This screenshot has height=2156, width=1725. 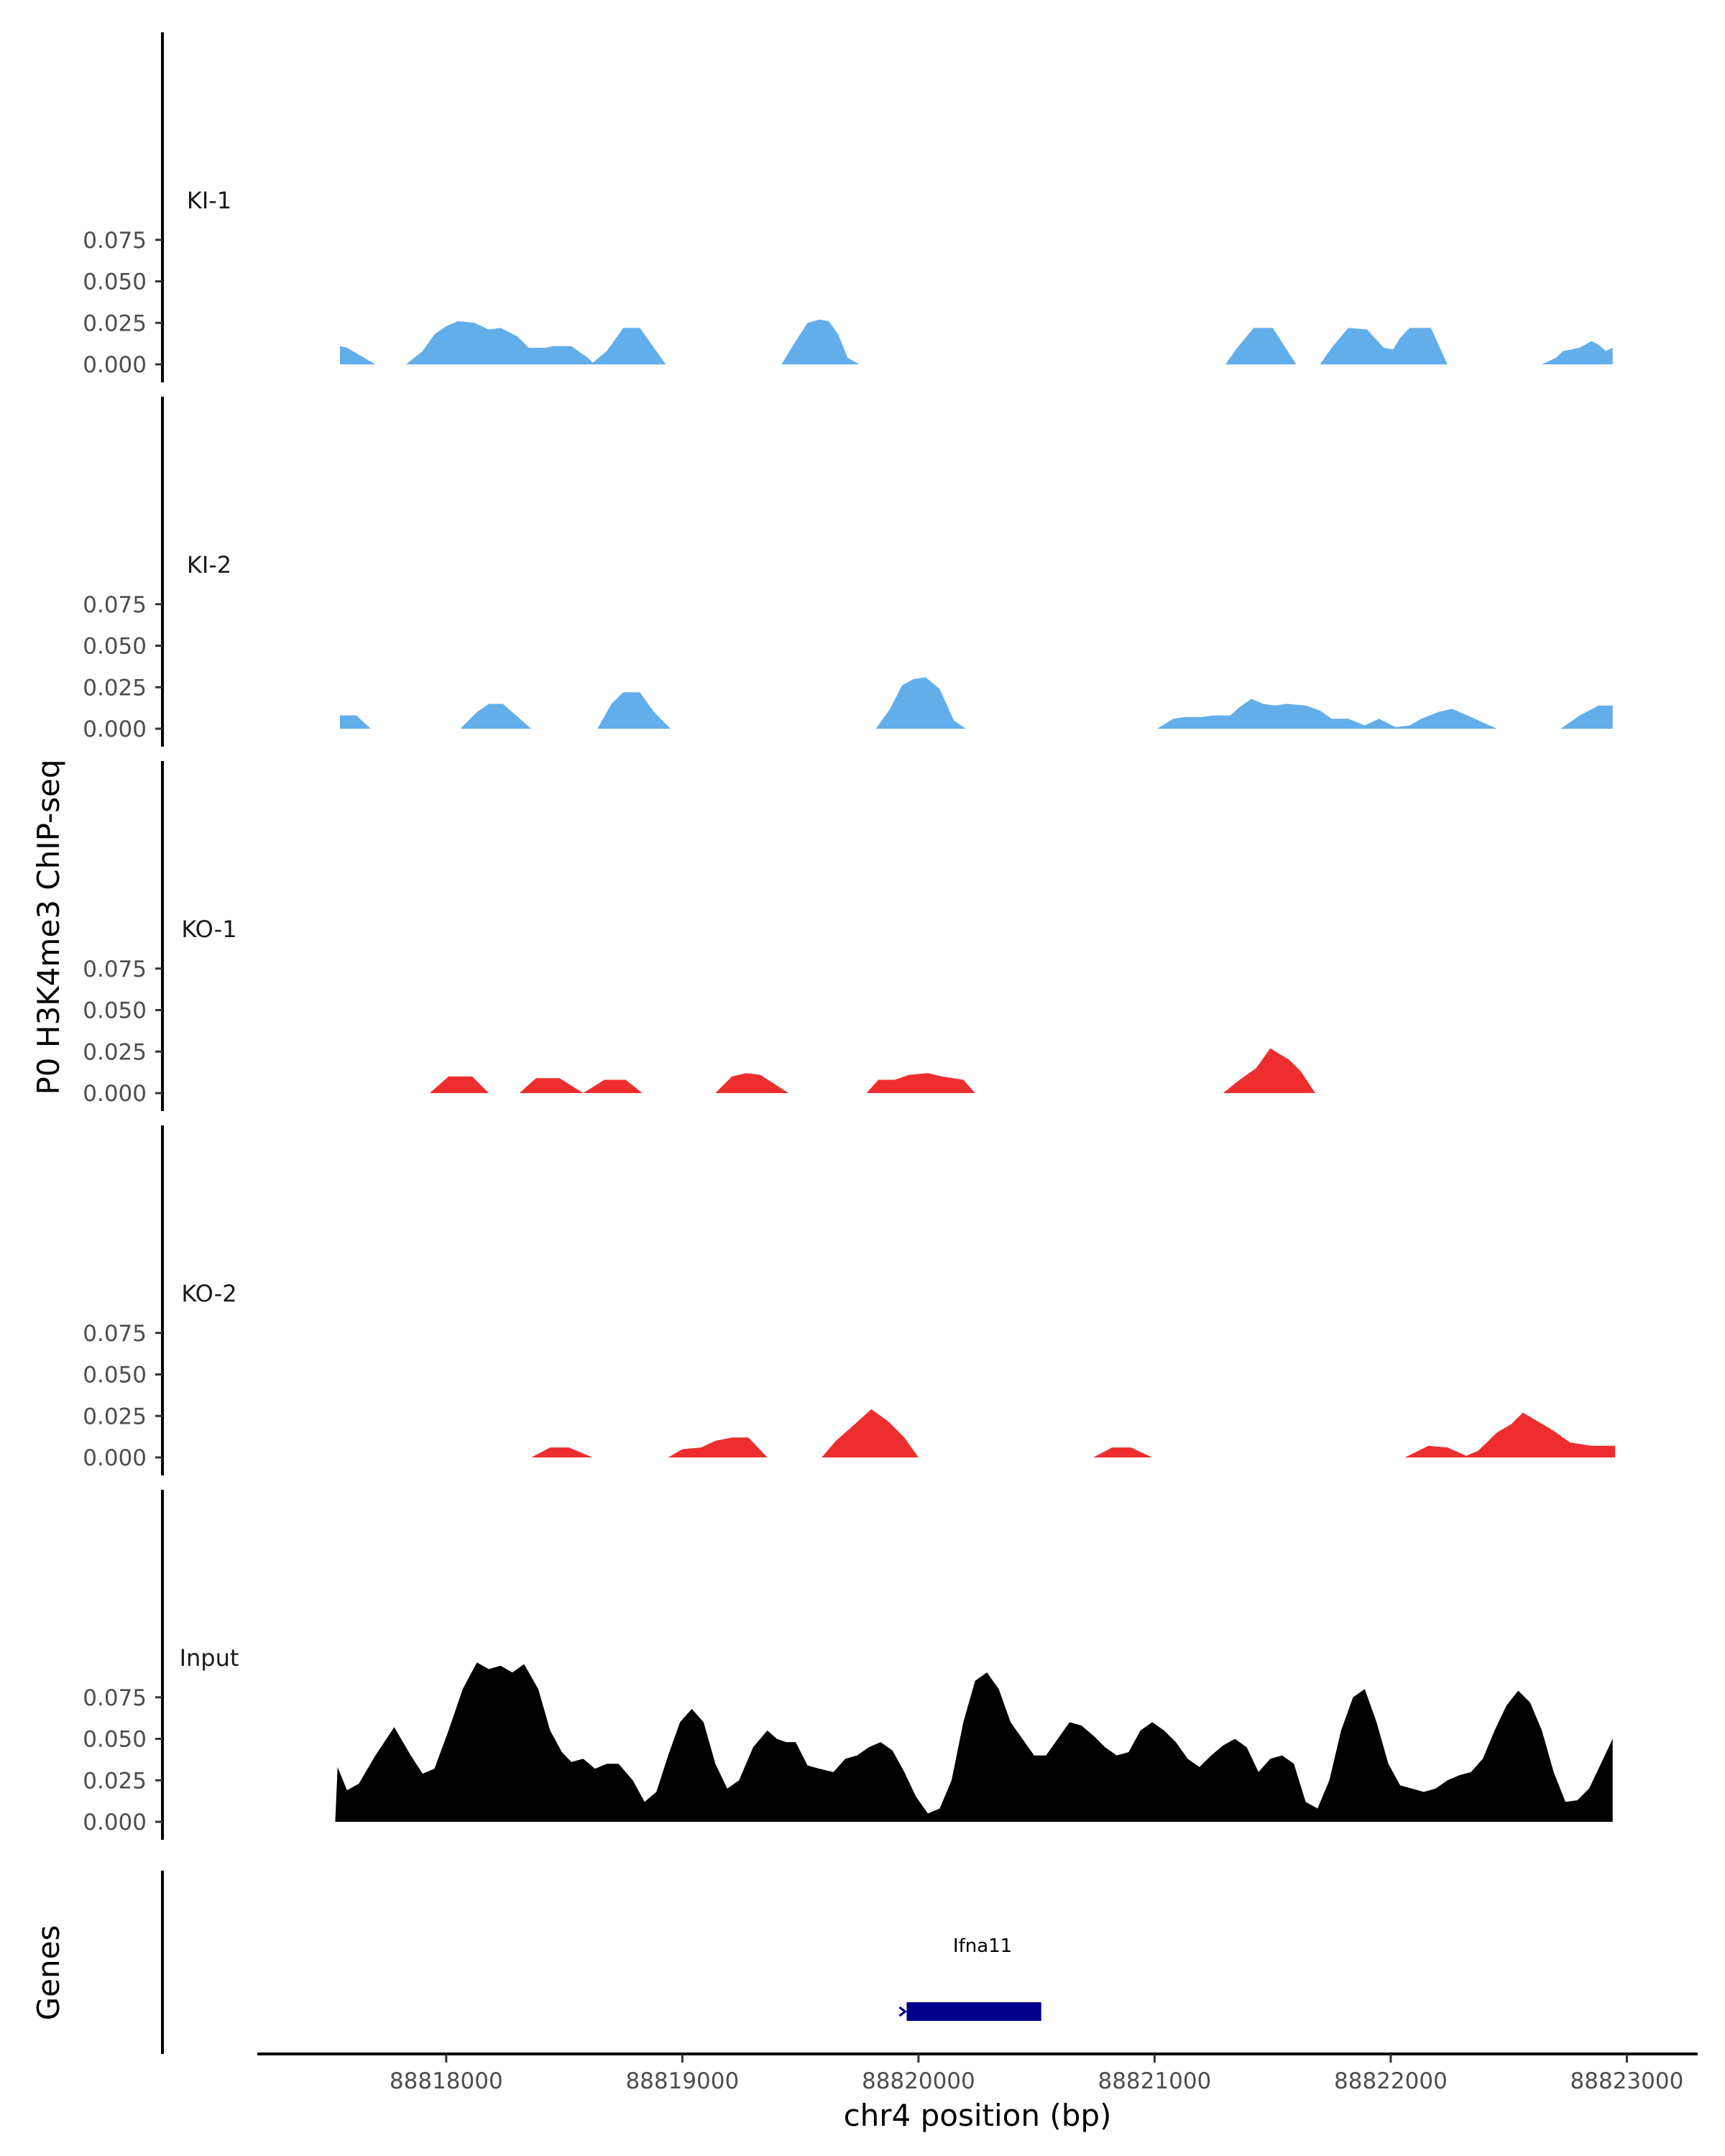 What do you see at coordinates (1154, 2081) in the screenshot?
I see `x-tick-label: 88821000` at bounding box center [1154, 2081].